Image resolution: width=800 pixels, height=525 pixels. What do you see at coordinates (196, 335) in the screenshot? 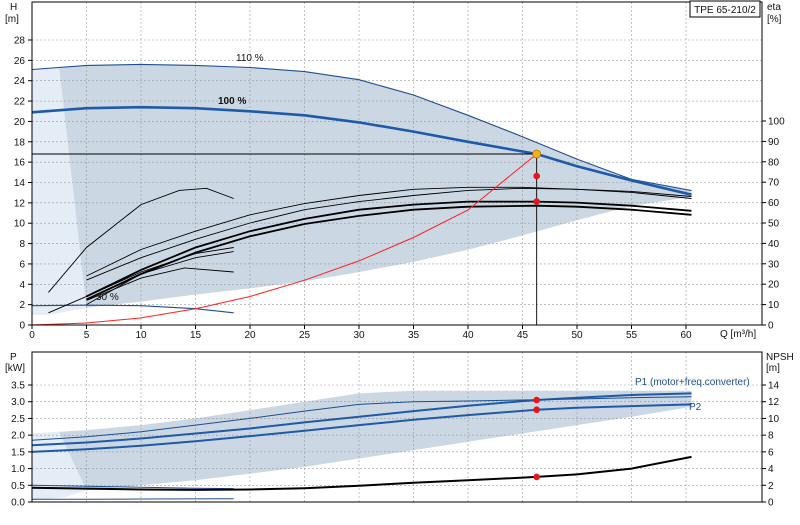
I see `flow-x-tick-label: 15` at bounding box center [196, 335].